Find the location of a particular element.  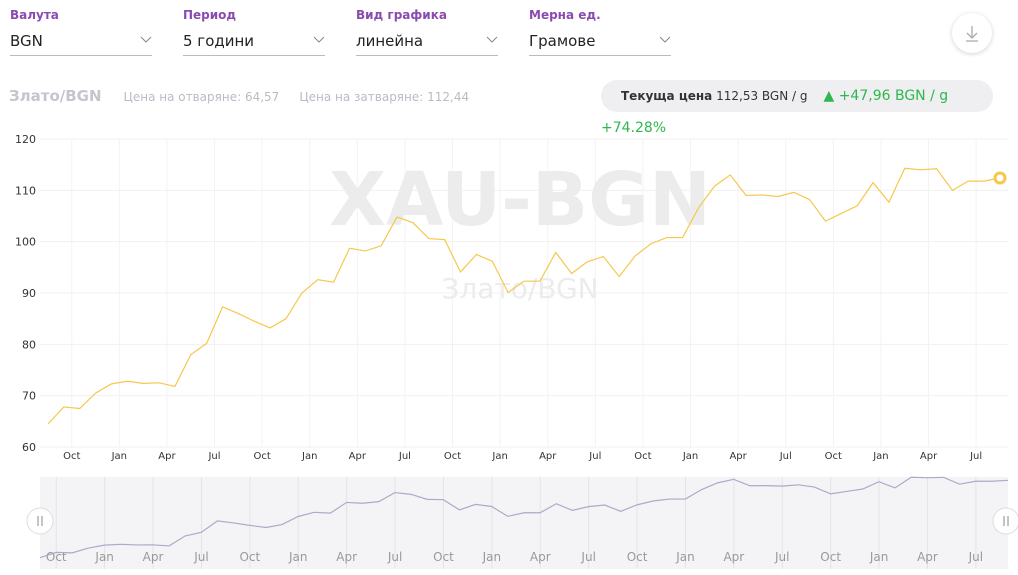

value: BGN is located at coordinates (26, 41).